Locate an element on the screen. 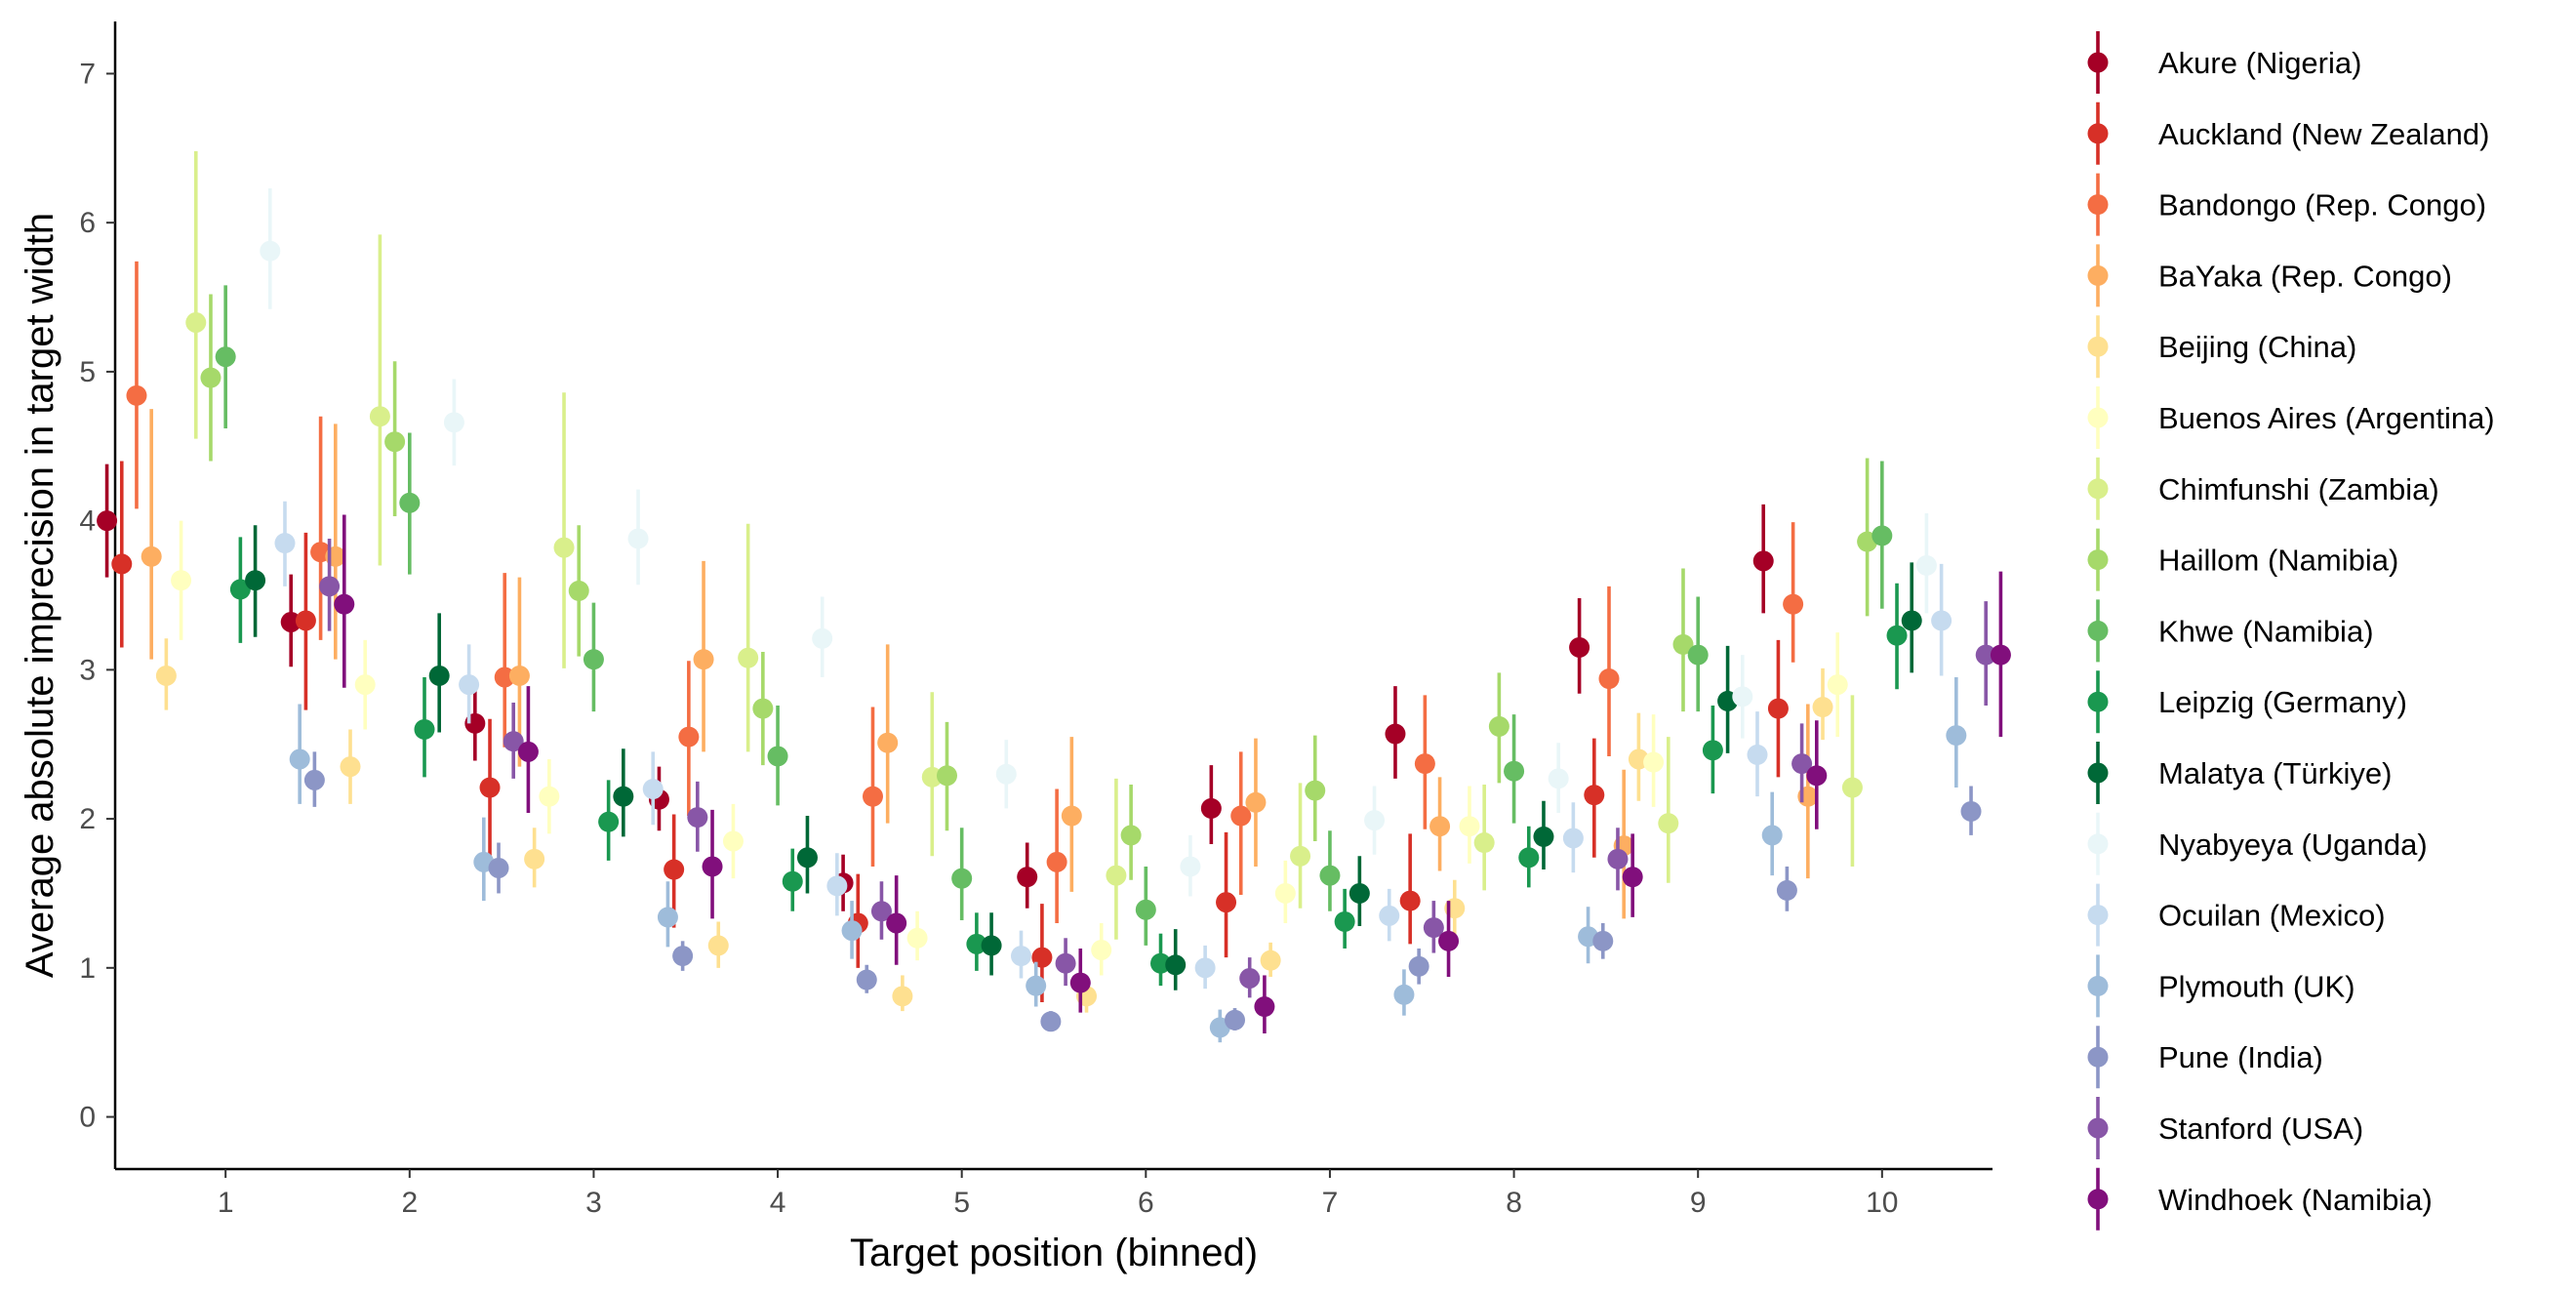 This screenshot has width=2576, height=1293. legend-label: Chimfunshi (Zambia) is located at coordinates (2298, 489).